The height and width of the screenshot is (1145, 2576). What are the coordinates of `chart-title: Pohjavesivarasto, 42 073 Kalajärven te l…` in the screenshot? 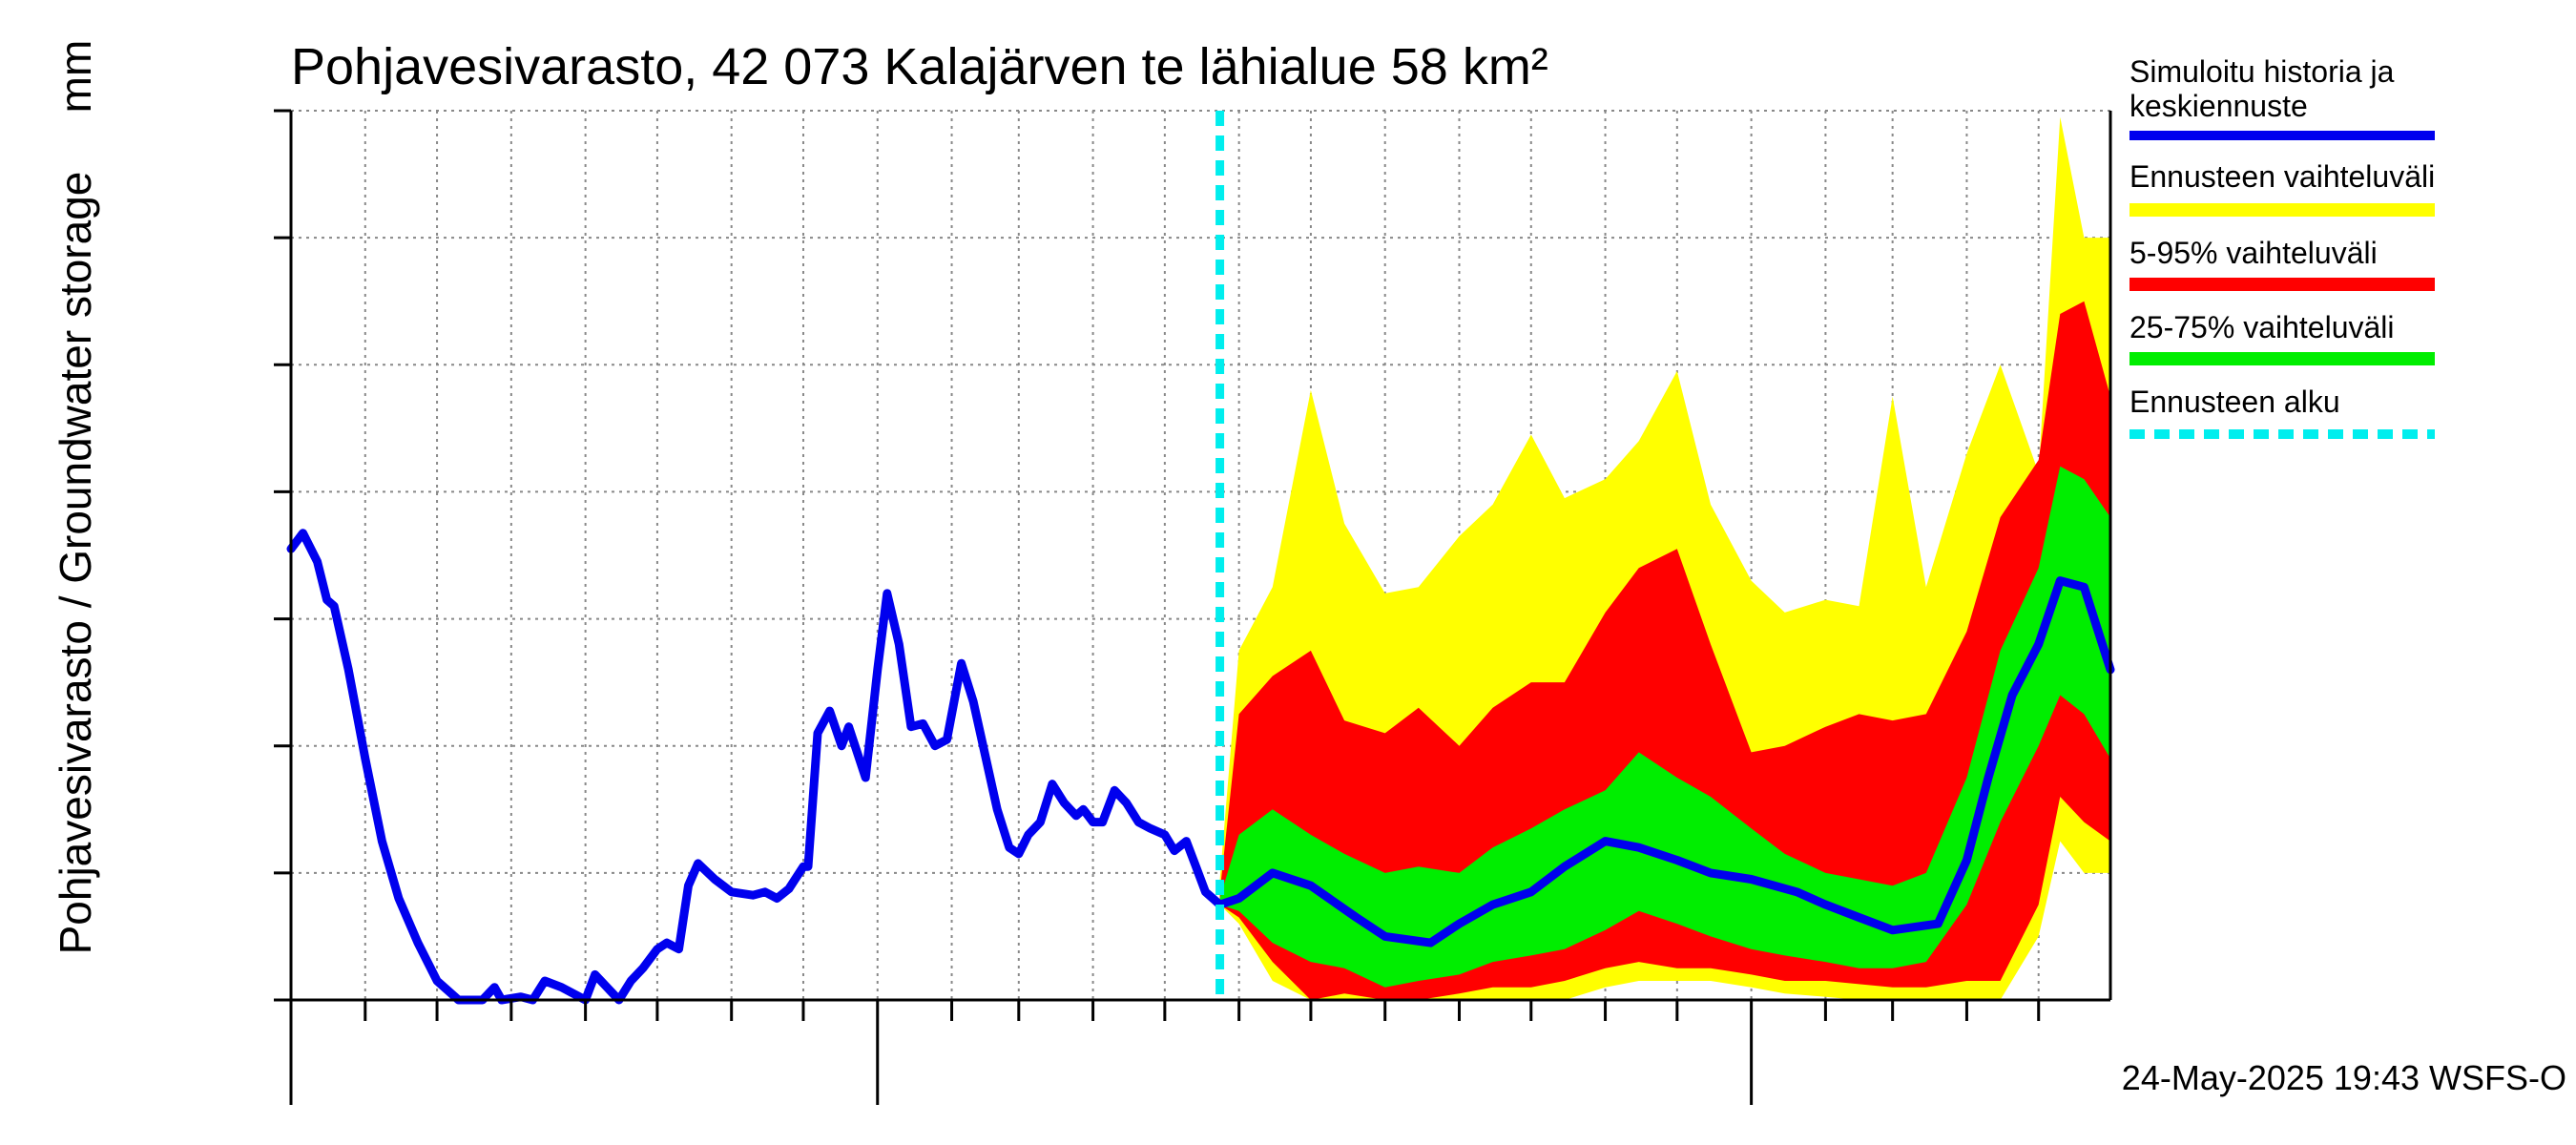 It's located at (919, 66).